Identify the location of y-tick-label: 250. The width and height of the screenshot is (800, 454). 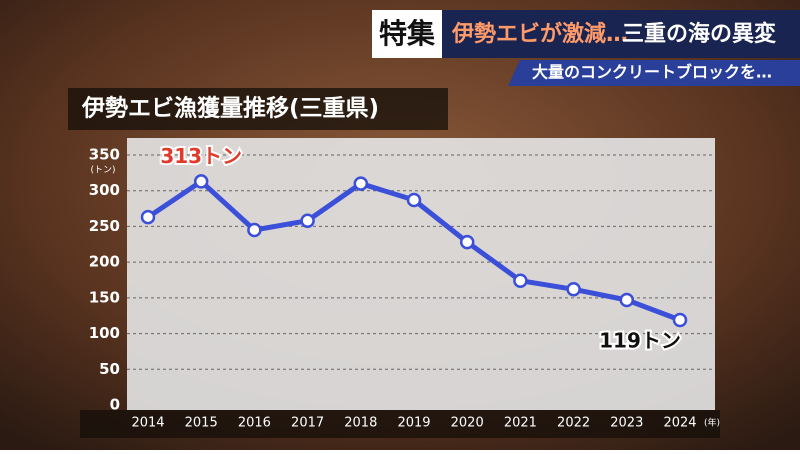
(104, 226).